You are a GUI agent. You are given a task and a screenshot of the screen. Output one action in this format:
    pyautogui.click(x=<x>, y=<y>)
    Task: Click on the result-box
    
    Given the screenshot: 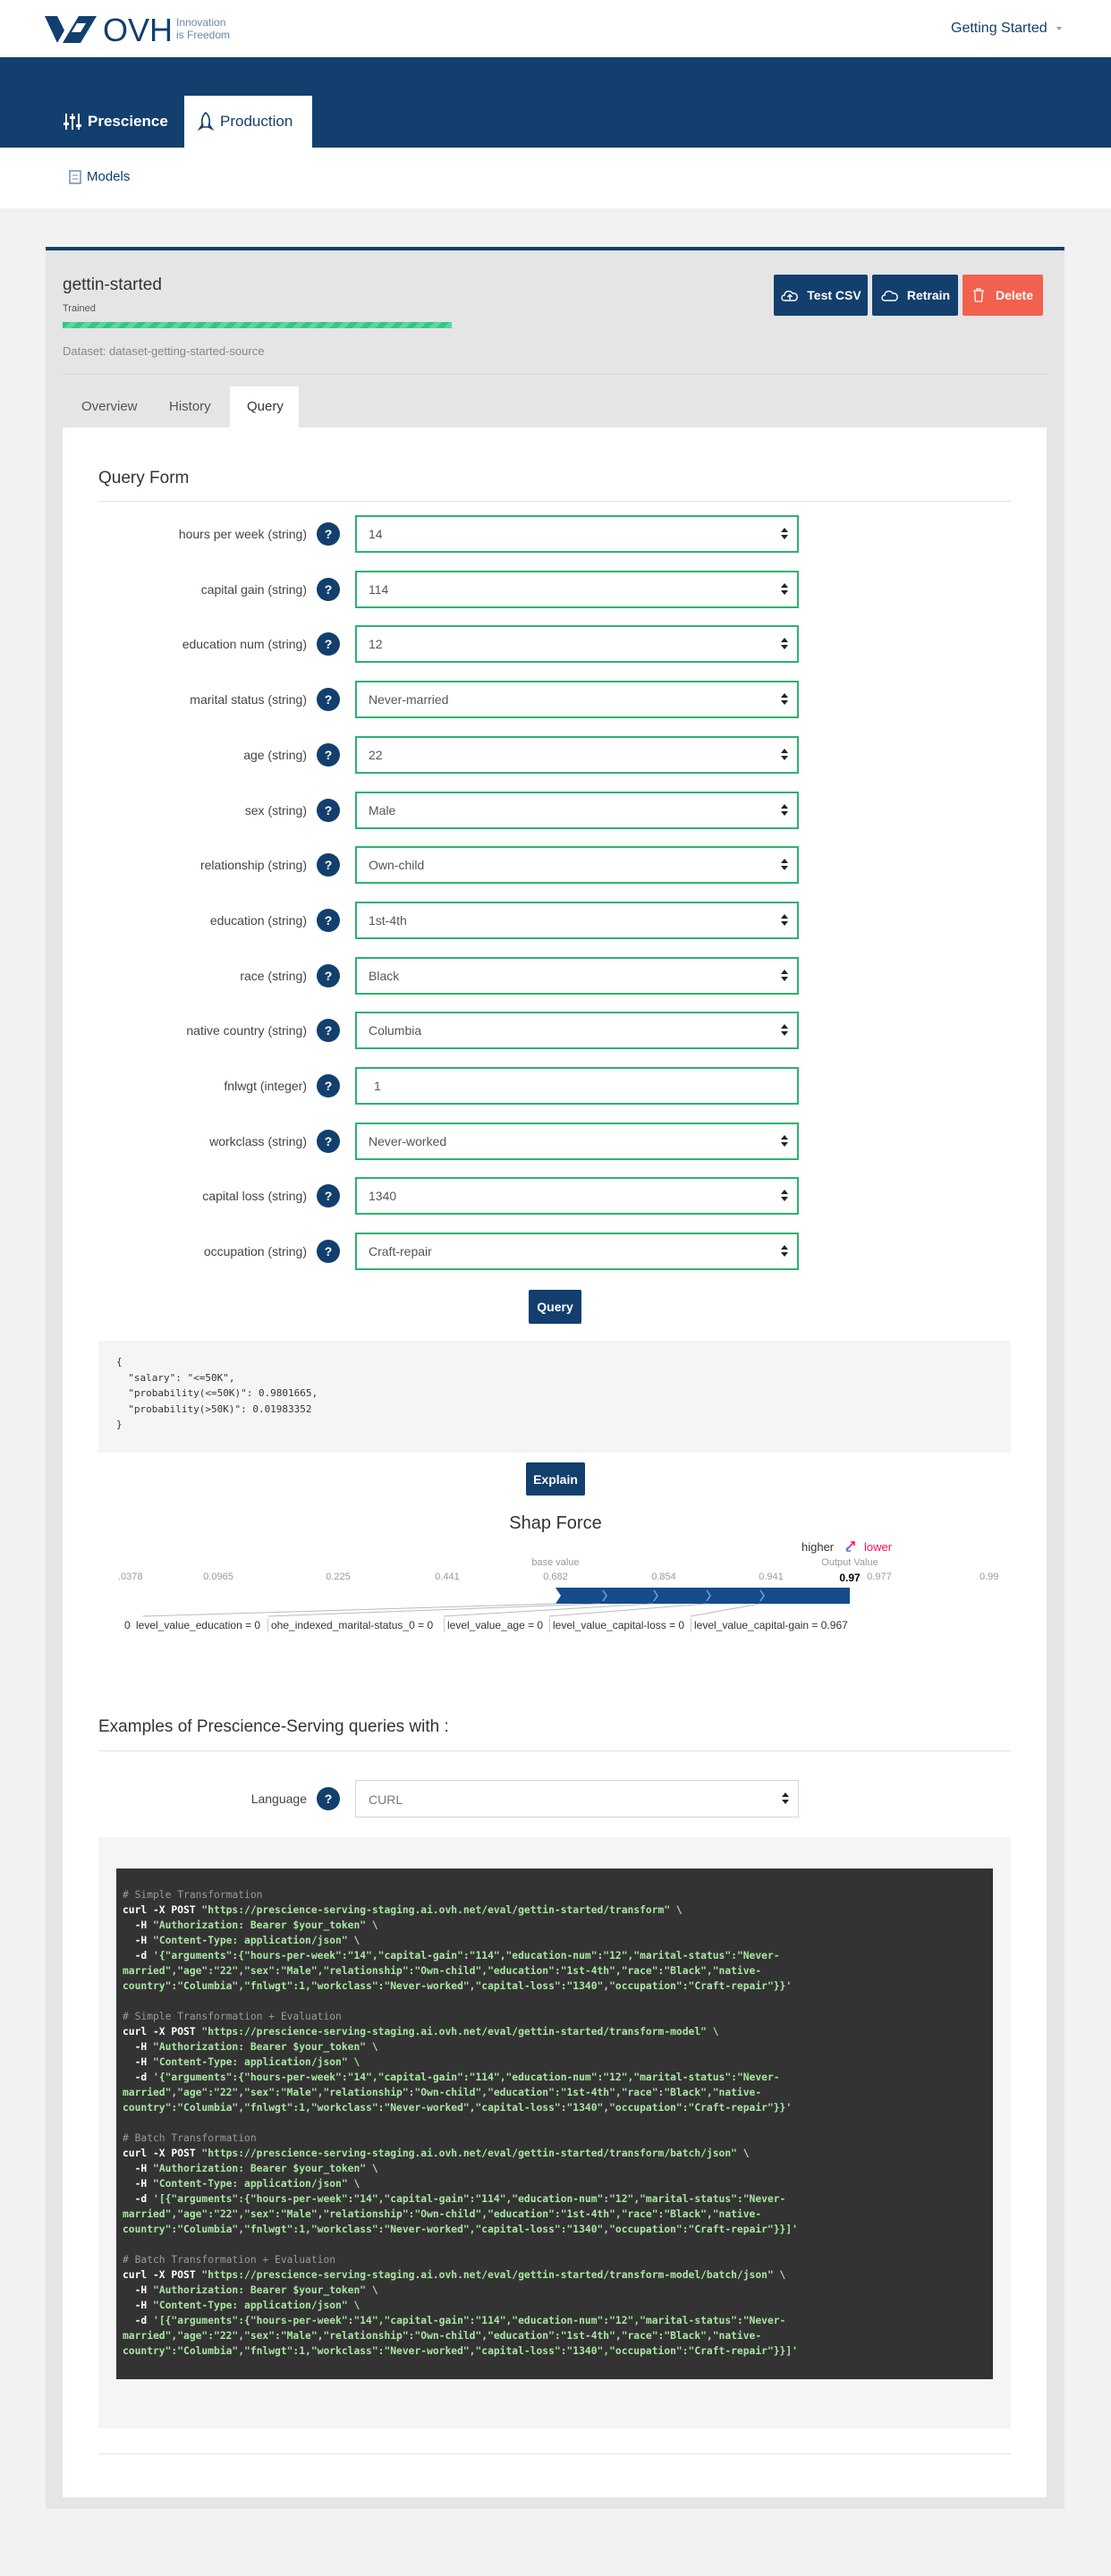 What is the action you would take?
    pyautogui.click(x=554, y=1397)
    